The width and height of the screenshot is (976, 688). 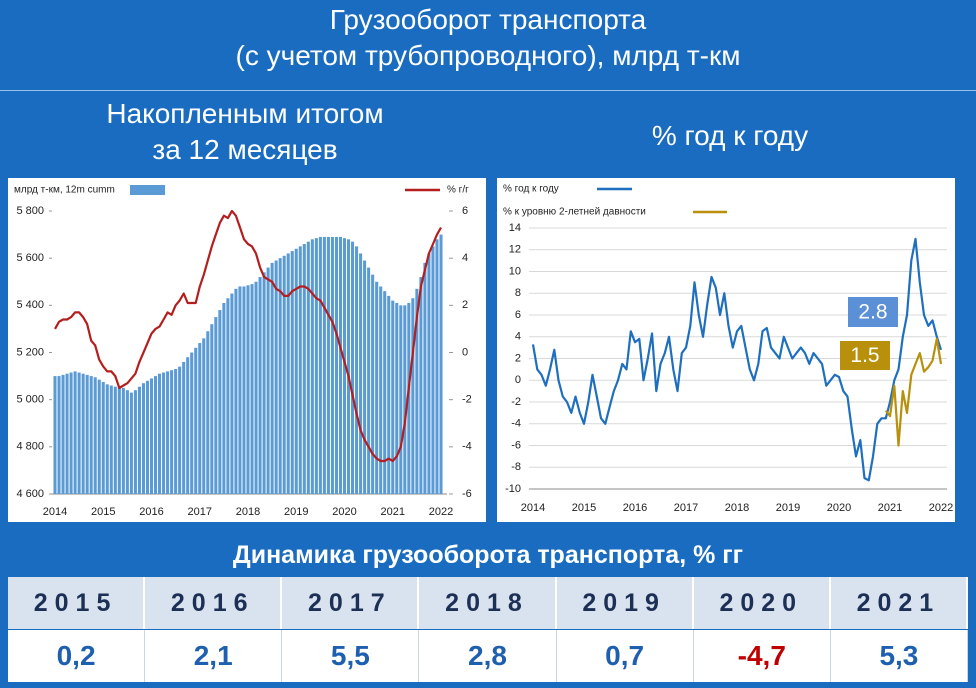 I want to click on y-tick-label: 4 800, so click(x=30, y=447).